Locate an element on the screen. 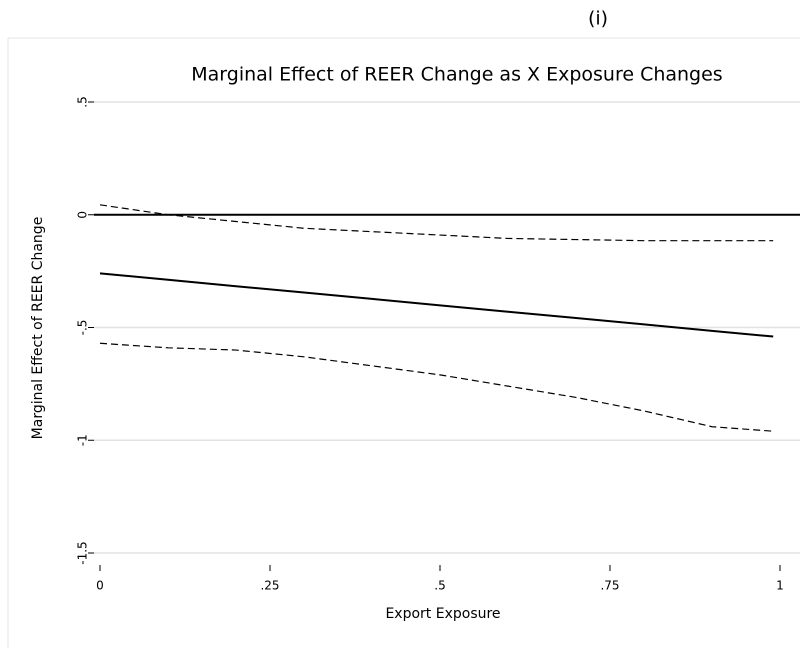 The image size is (800, 648). y-tick-label: .5 is located at coordinates (83, 101).